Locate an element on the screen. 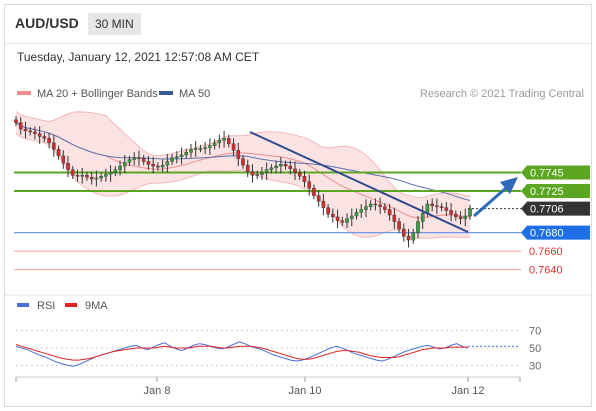  level-tag-0.7680 is located at coordinates (555, 232).